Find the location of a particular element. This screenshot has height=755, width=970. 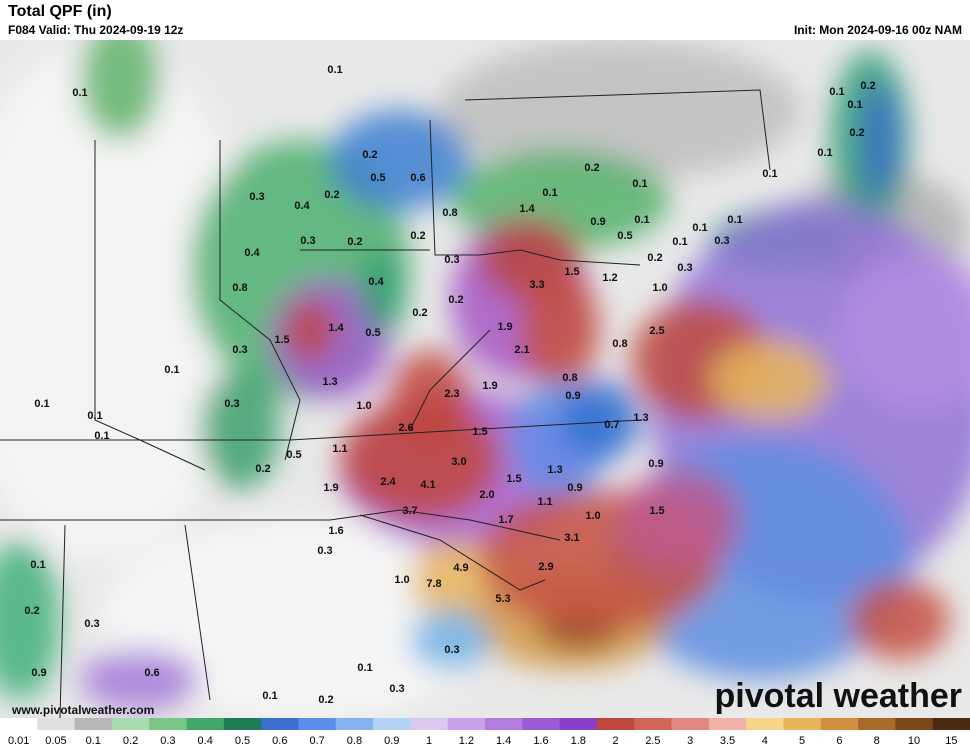

precip-label: 3.1 is located at coordinates (571, 538).